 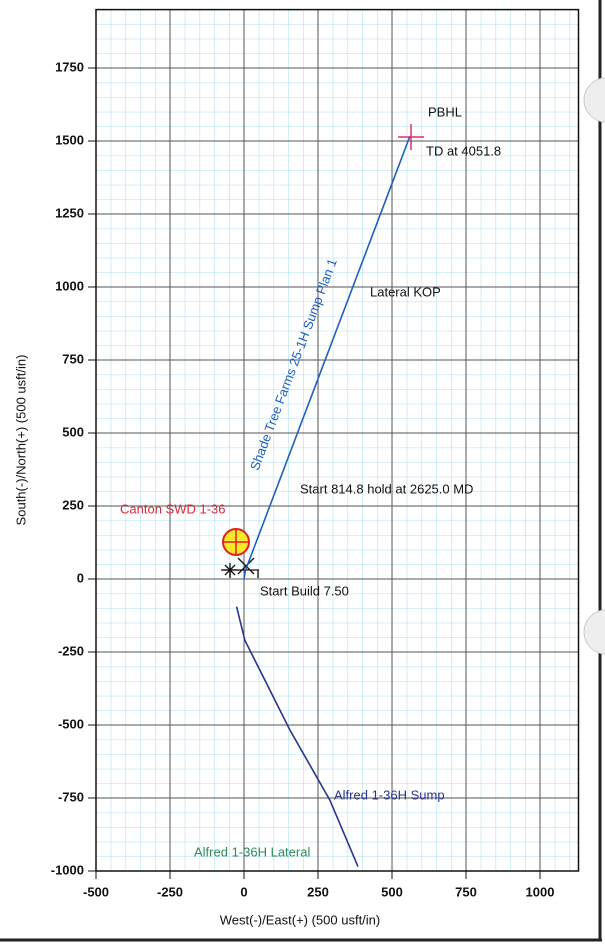 What do you see at coordinates (96, 891) in the screenshot?
I see `x-tick-label: -500` at bounding box center [96, 891].